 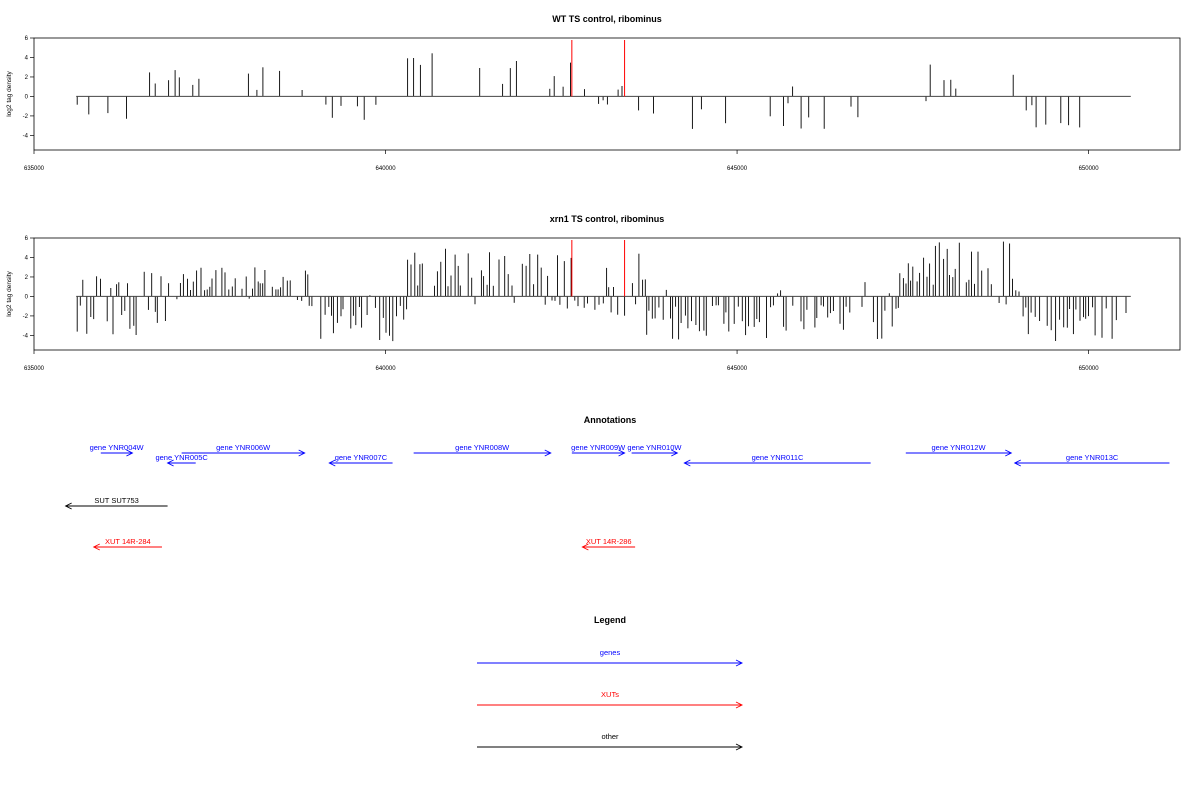 What do you see at coordinates (116, 500) in the screenshot?
I see `annotation-label: SUT SUT753` at bounding box center [116, 500].